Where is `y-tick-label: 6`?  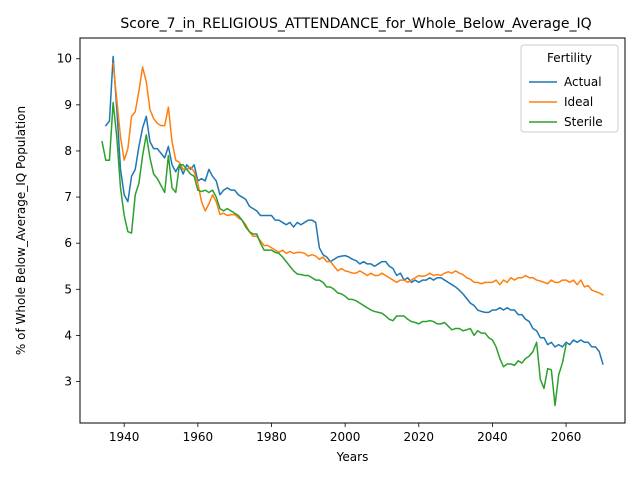 y-tick-label: 6 is located at coordinates (68, 243).